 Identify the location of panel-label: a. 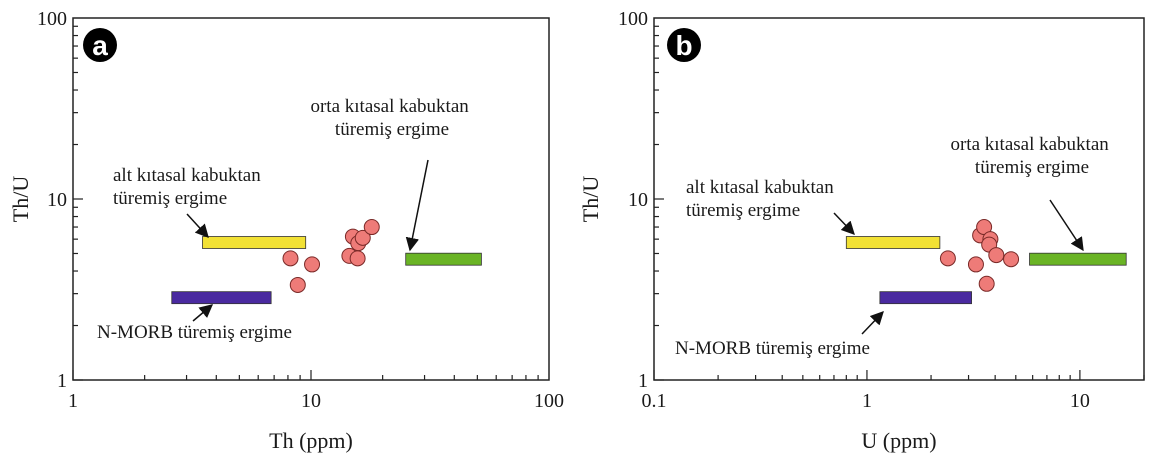
(100, 45).